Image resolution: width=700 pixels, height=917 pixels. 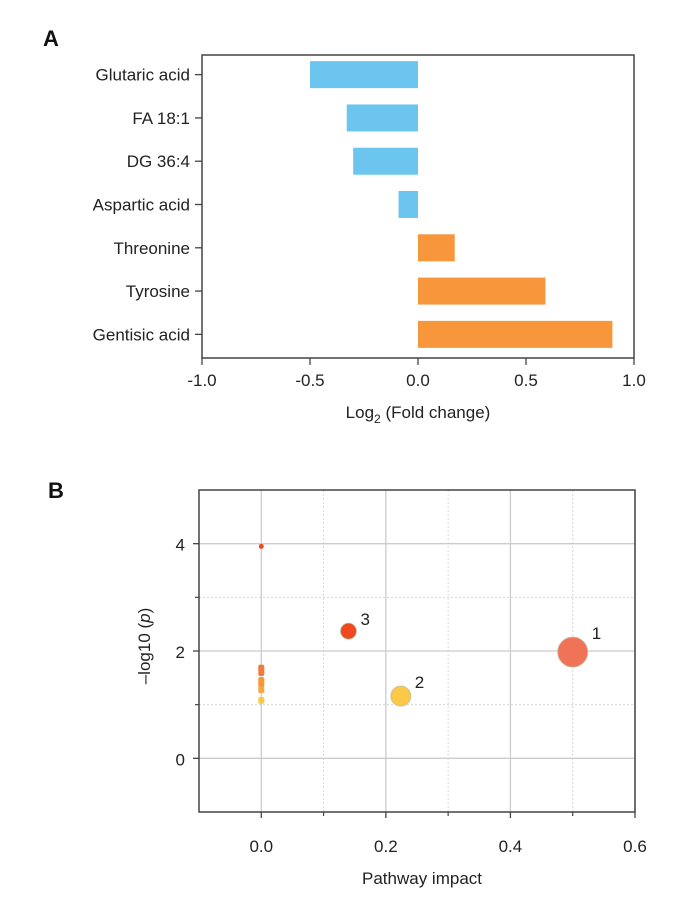 What do you see at coordinates (596, 633) in the screenshot?
I see `point-label-1: 1` at bounding box center [596, 633].